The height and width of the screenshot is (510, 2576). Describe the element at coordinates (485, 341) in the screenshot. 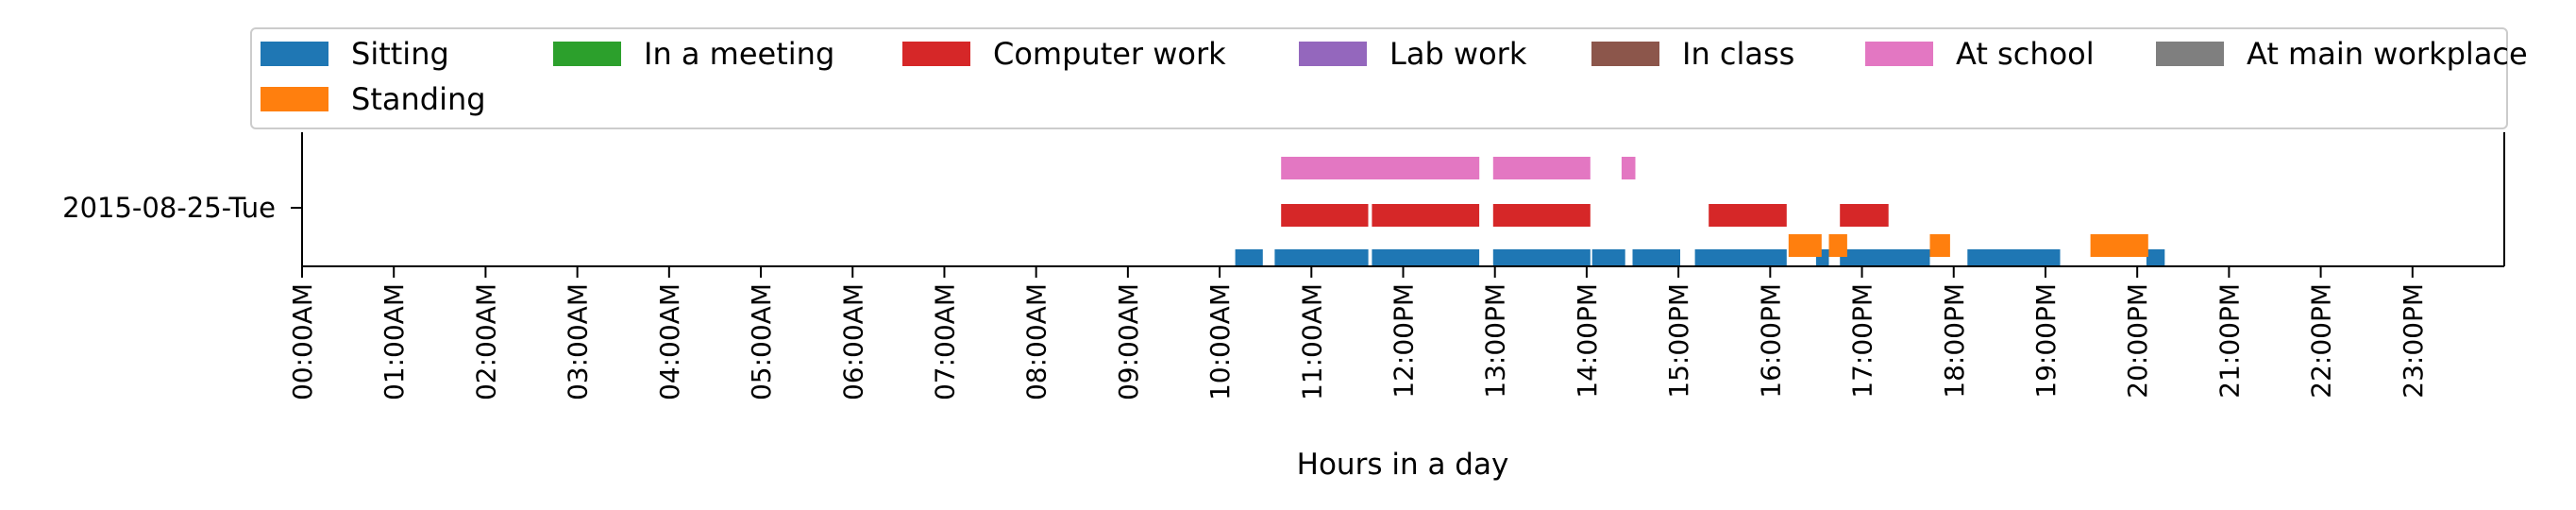

I see `x-tick-label: 02:00AM` at that location.